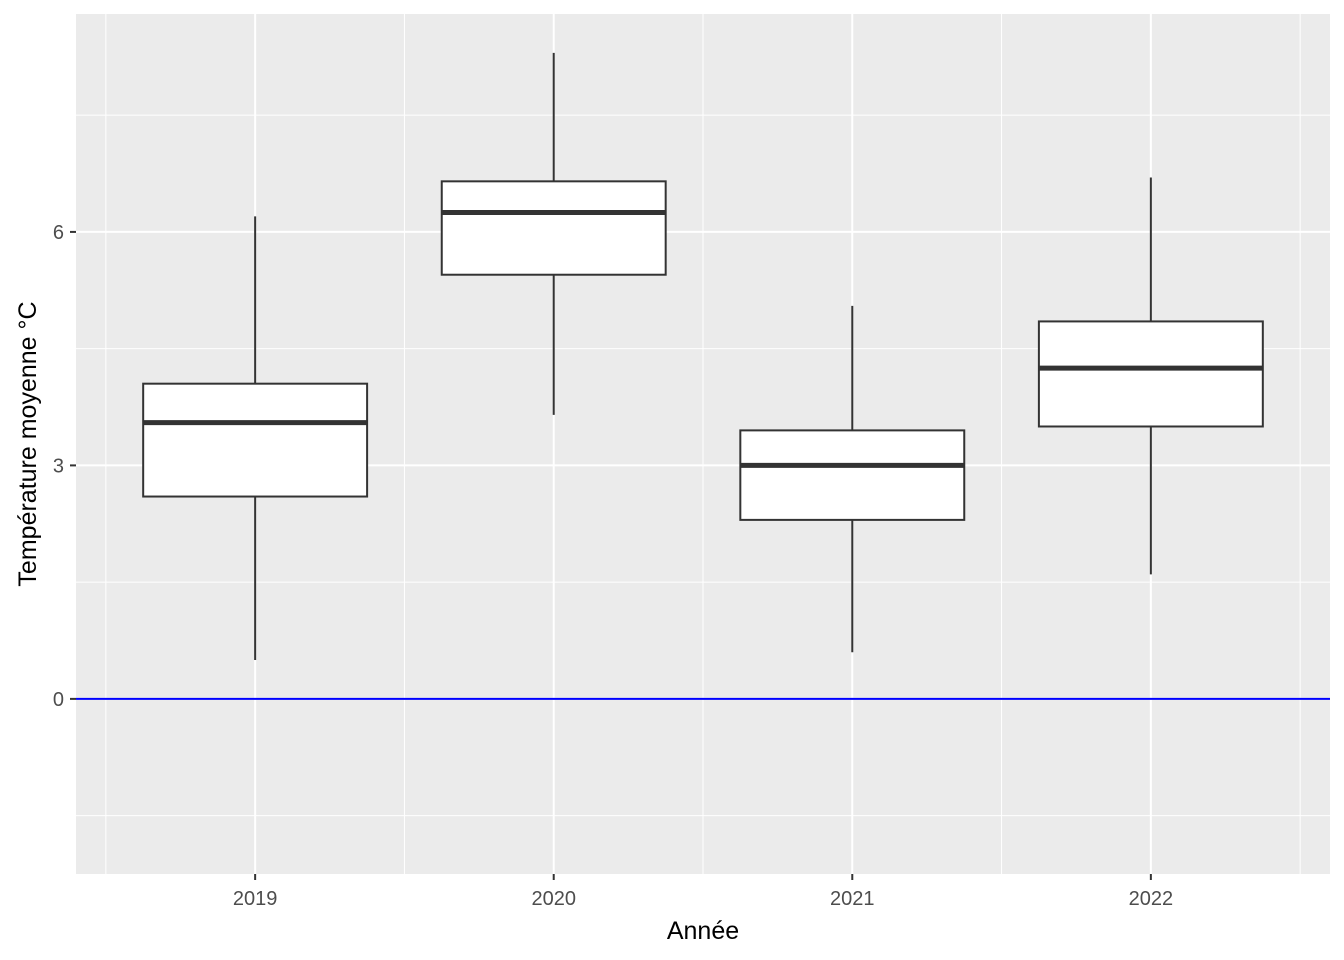  I want to click on box-2020, so click(553, 233).